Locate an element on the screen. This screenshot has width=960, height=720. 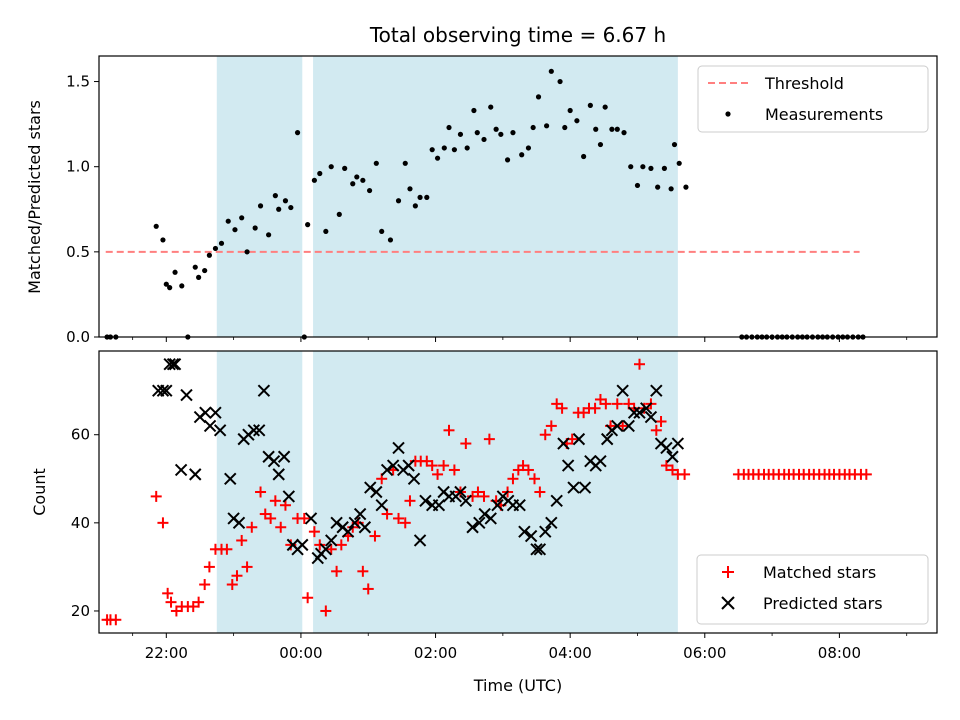
legend-predicted-swatch is located at coordinates (728, 603).